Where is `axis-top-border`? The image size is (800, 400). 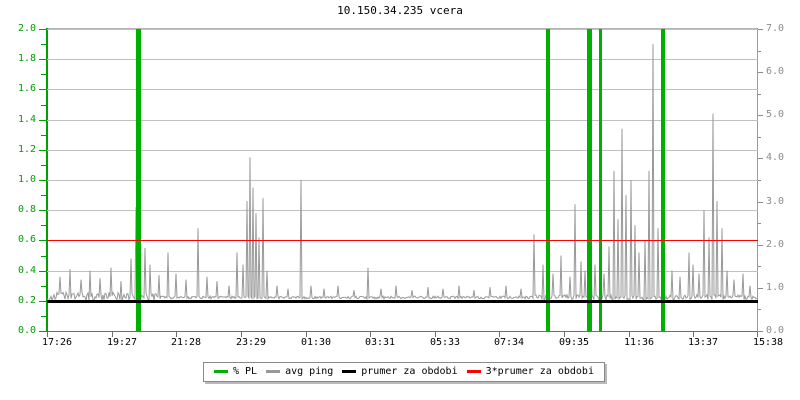 axis-top-border is located at coordinates (402, 28).